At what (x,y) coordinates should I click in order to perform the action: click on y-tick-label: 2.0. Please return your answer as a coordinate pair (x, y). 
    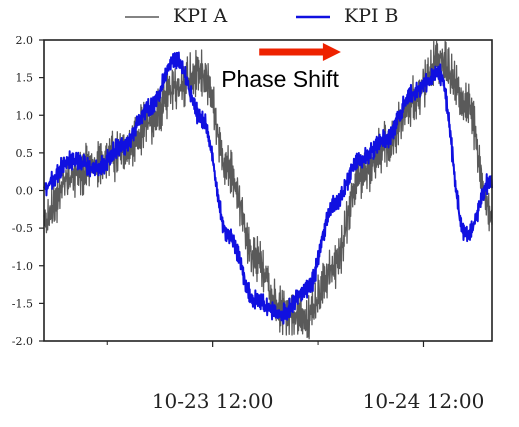
    Looking at the image, I should click on (25, 40).